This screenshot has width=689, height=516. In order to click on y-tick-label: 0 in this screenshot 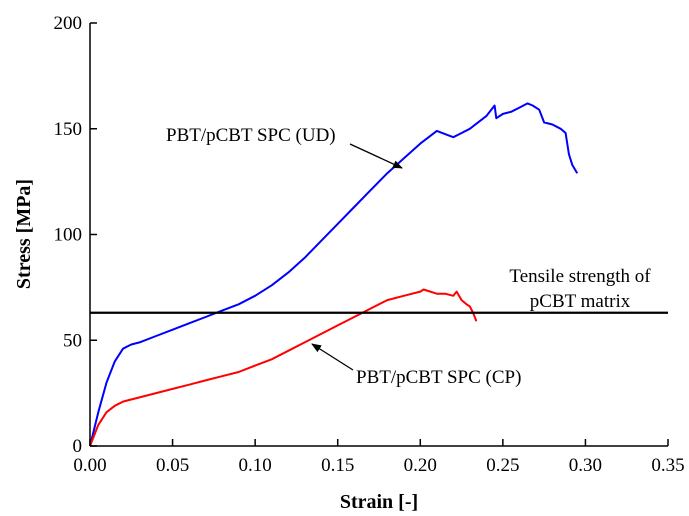, I will do `click(78, 446)`.